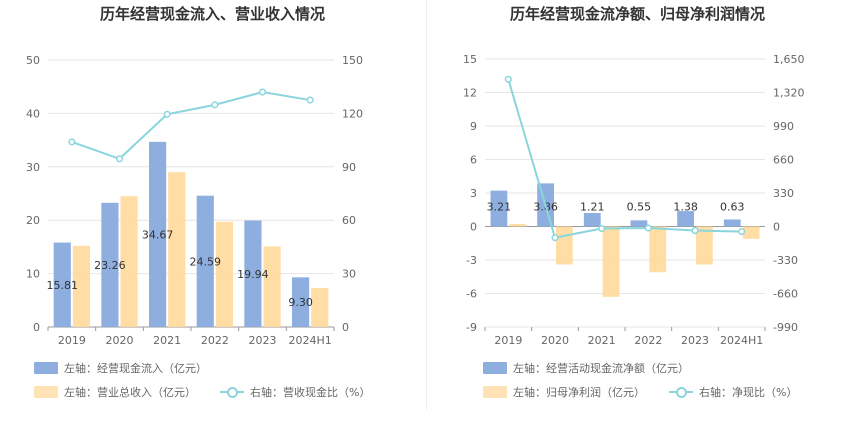  What do you see at coordinates (471, 260) in the screenshot?
I see `y-left-tick-label: -3` at bounding box center [471, 260].